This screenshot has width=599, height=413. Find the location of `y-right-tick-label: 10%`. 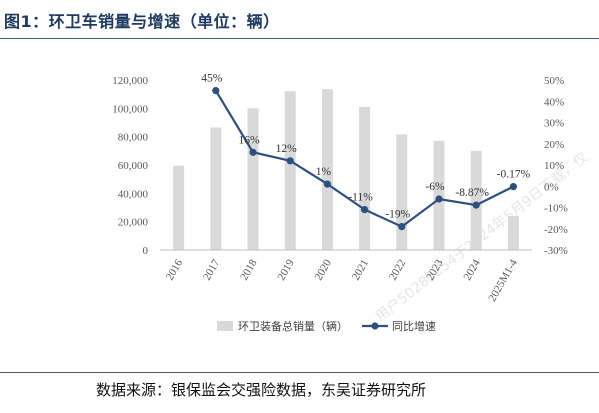

y-right-tick-label: 10% is located at coordinates (554, 166).